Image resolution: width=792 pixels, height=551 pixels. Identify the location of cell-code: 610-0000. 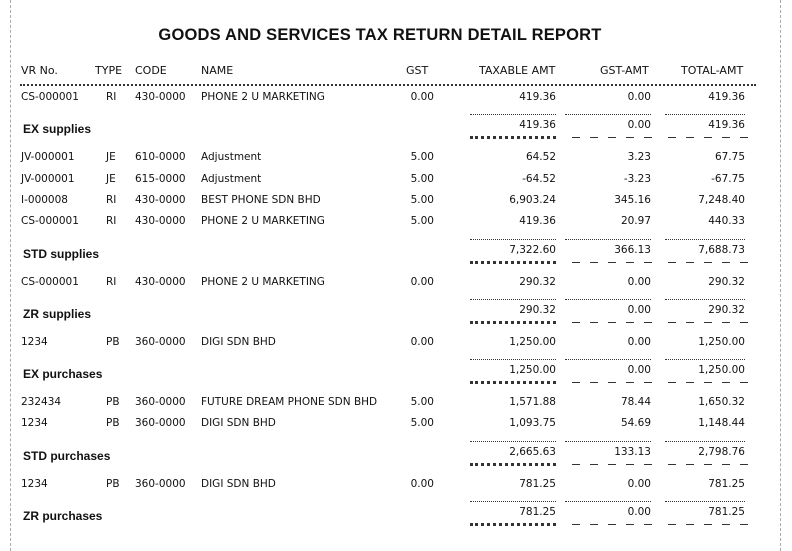
(160, 157).